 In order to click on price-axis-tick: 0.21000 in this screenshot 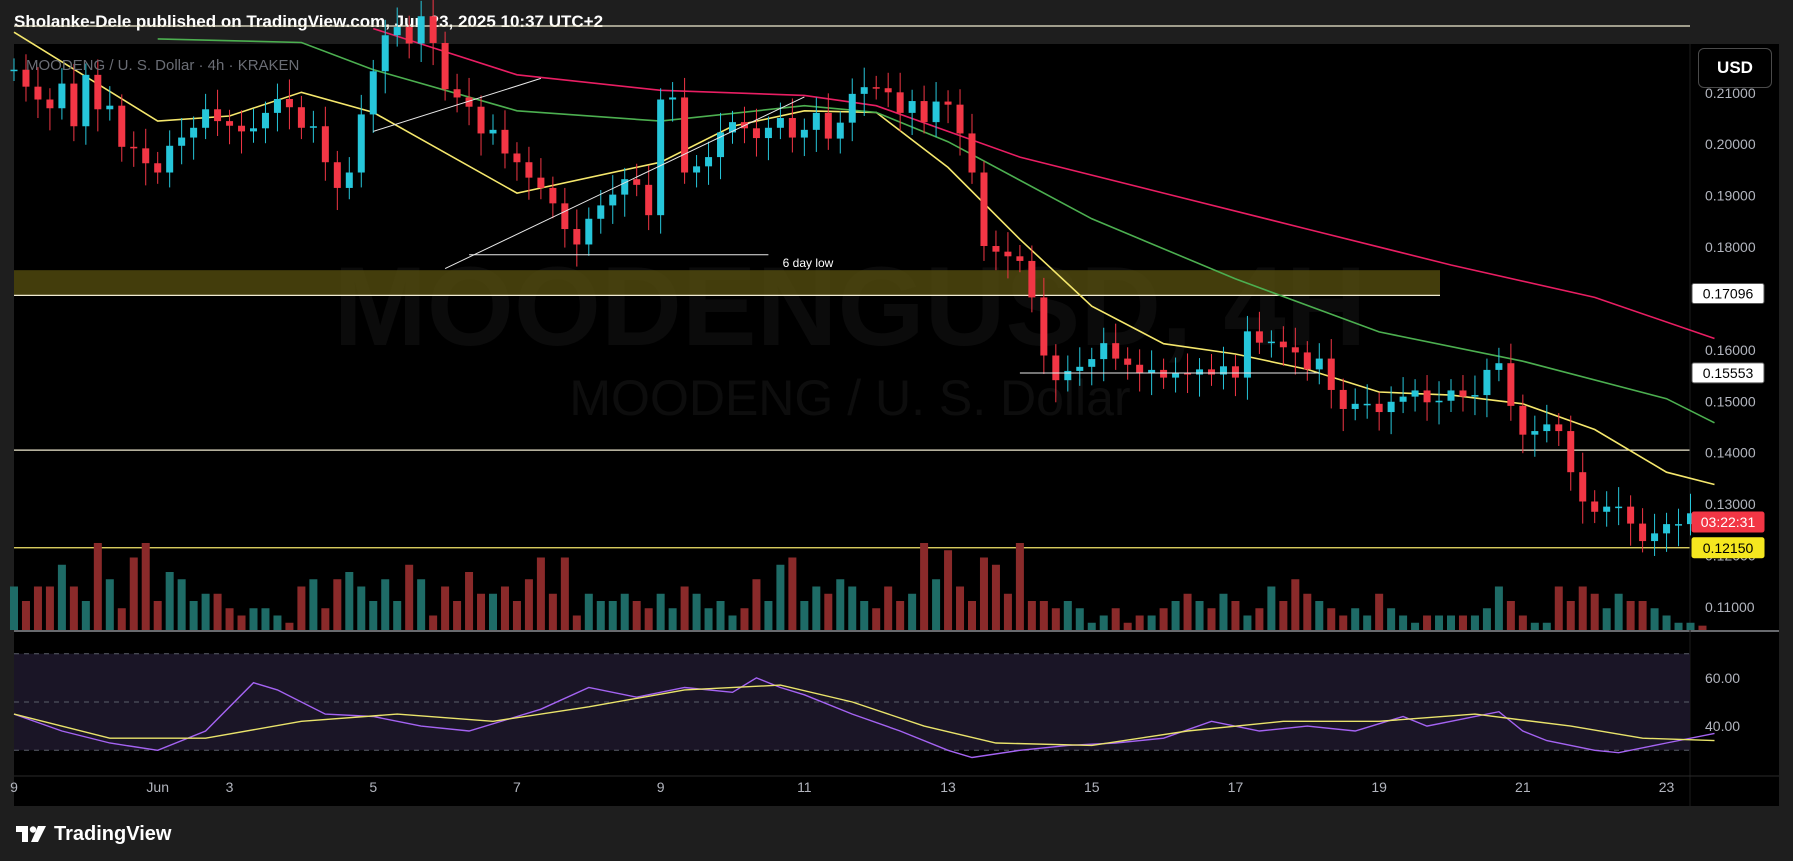, I will do `click(1730, 93)`.